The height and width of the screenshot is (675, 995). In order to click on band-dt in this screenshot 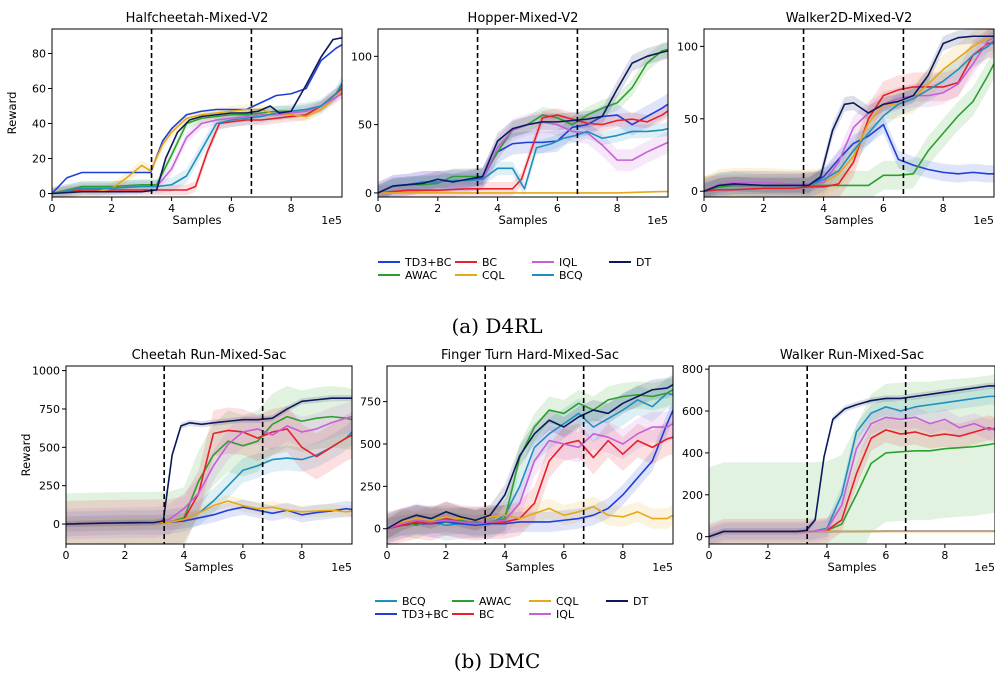, I will do `click(523, 119)`.